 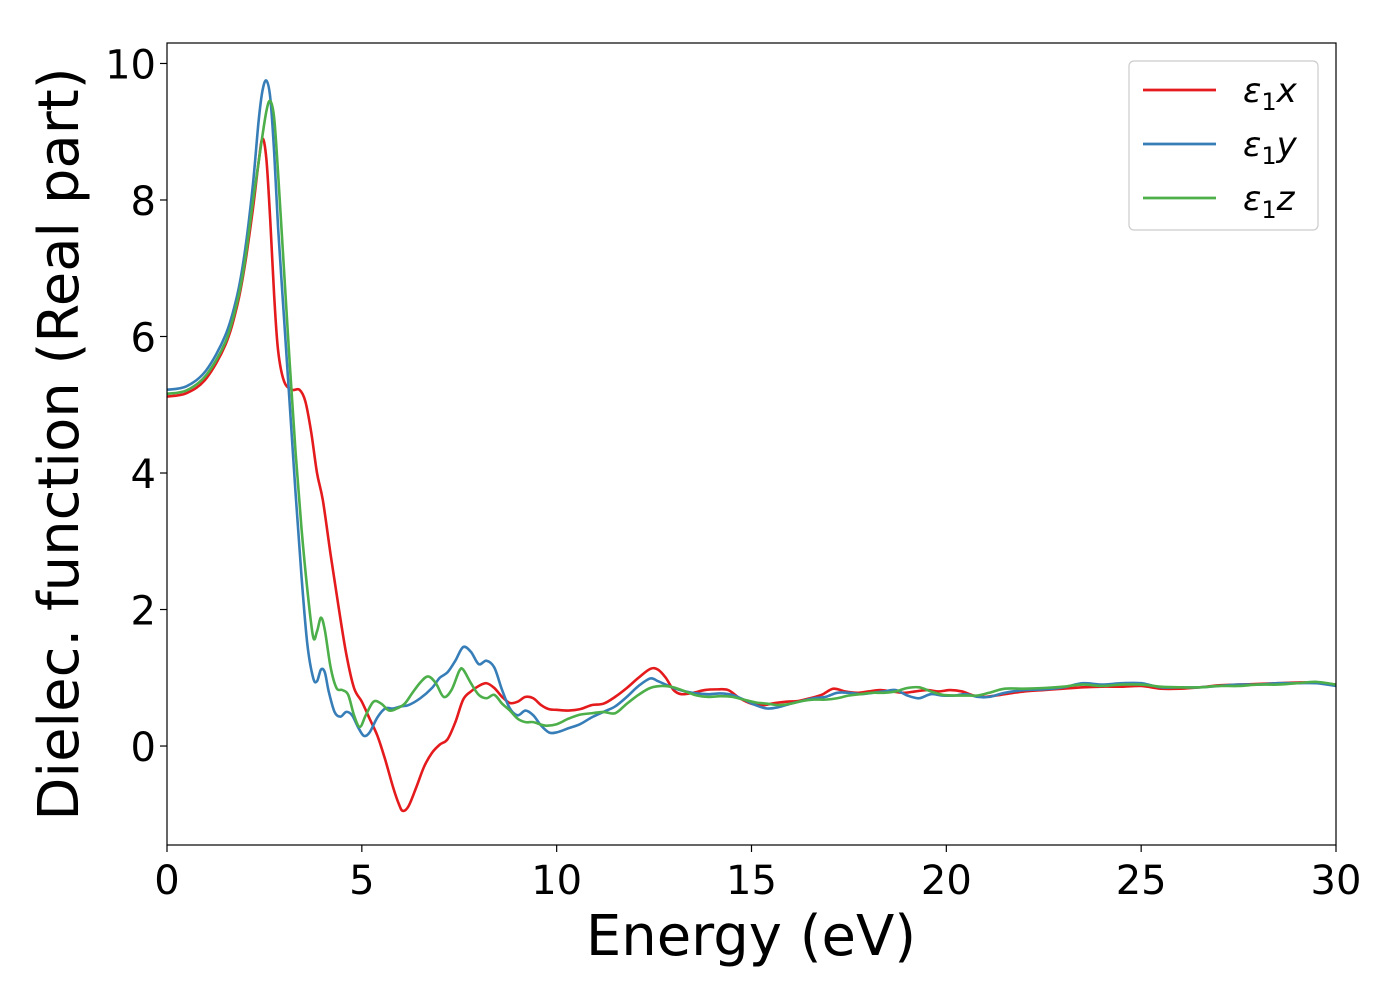 I want to click on y-tick-label: 8, so click(x=143, y=202).